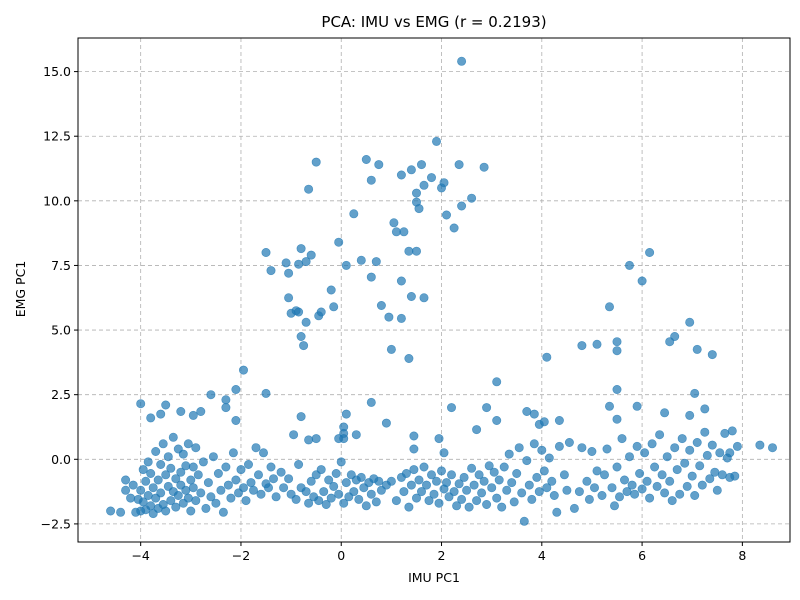 Image resolution: width=800 pixels, height=600 pixels. I want to click on y-tick-label: 2.5, so click(61, 394).